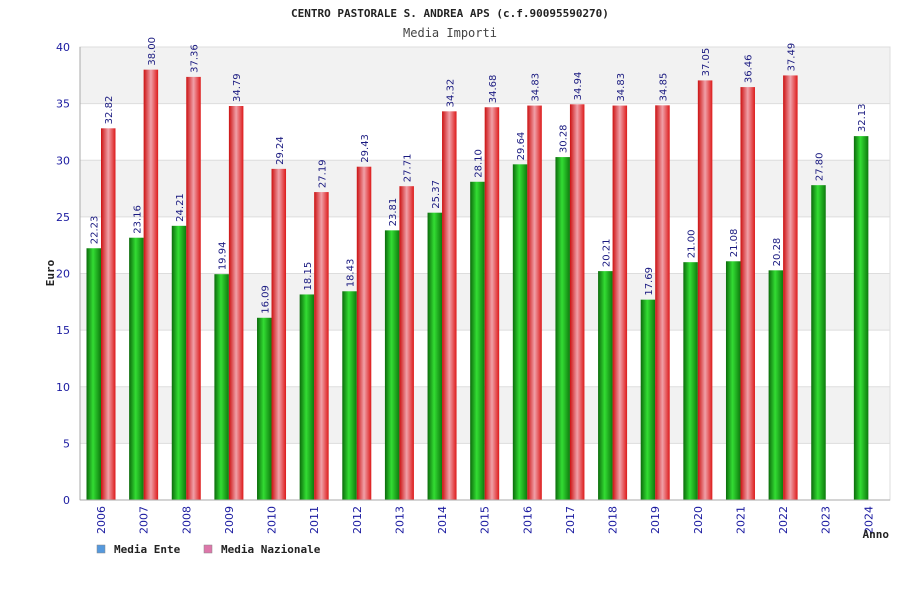 The width and height of the screenshot is (900, 604). Describe the element at coordinates (50, 272) in the screenshot. I see `y-axis-label: Euro` at that location.